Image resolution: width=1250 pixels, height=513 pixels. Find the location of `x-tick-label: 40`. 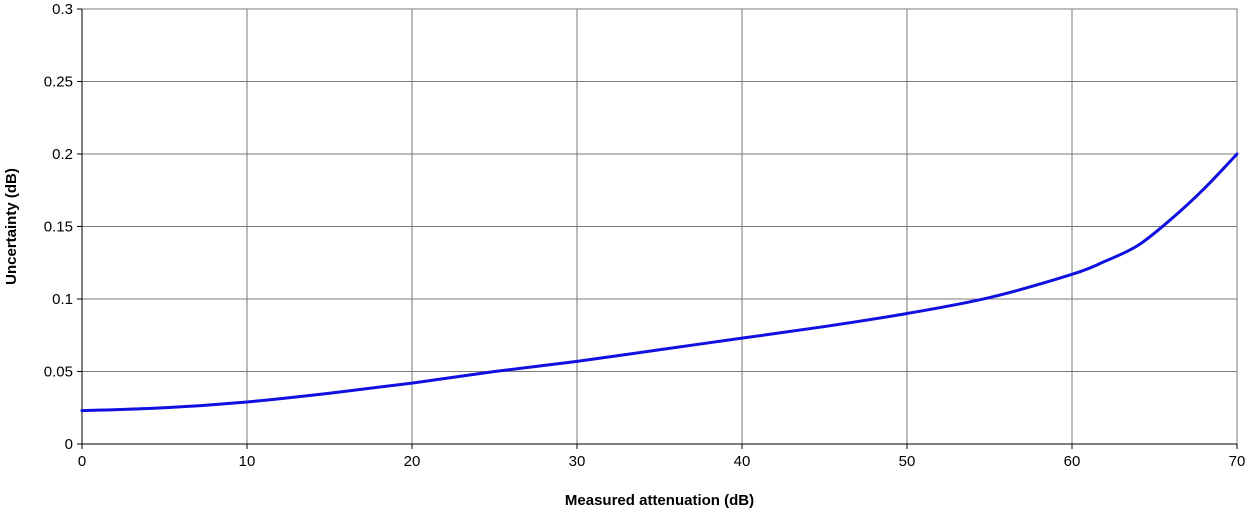

x-tick-label: 40 is located at coordinates (742, 461).